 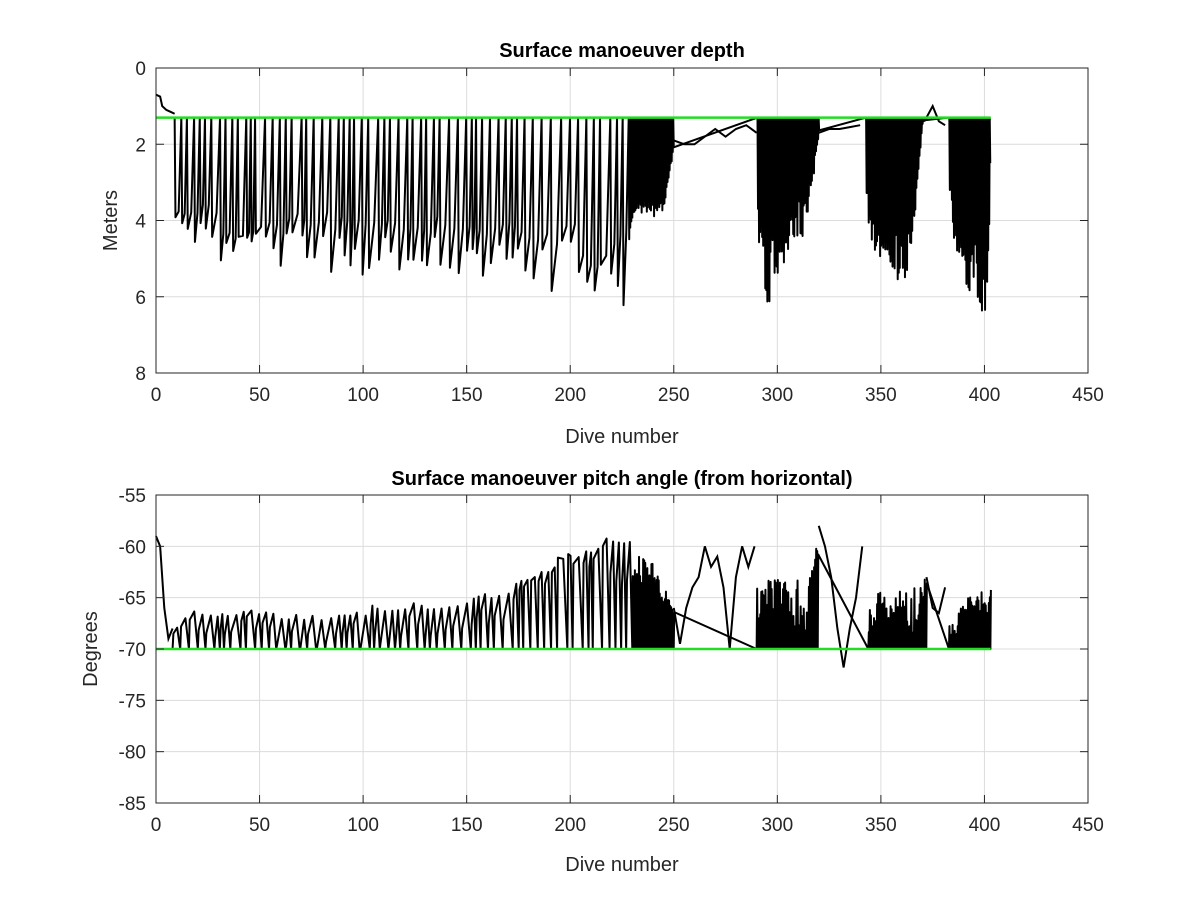 What do you see at coordinates (111, 220) in the screenshot?
I see `depth-y-axis-label: Meters` at bounding box center [111, 220].